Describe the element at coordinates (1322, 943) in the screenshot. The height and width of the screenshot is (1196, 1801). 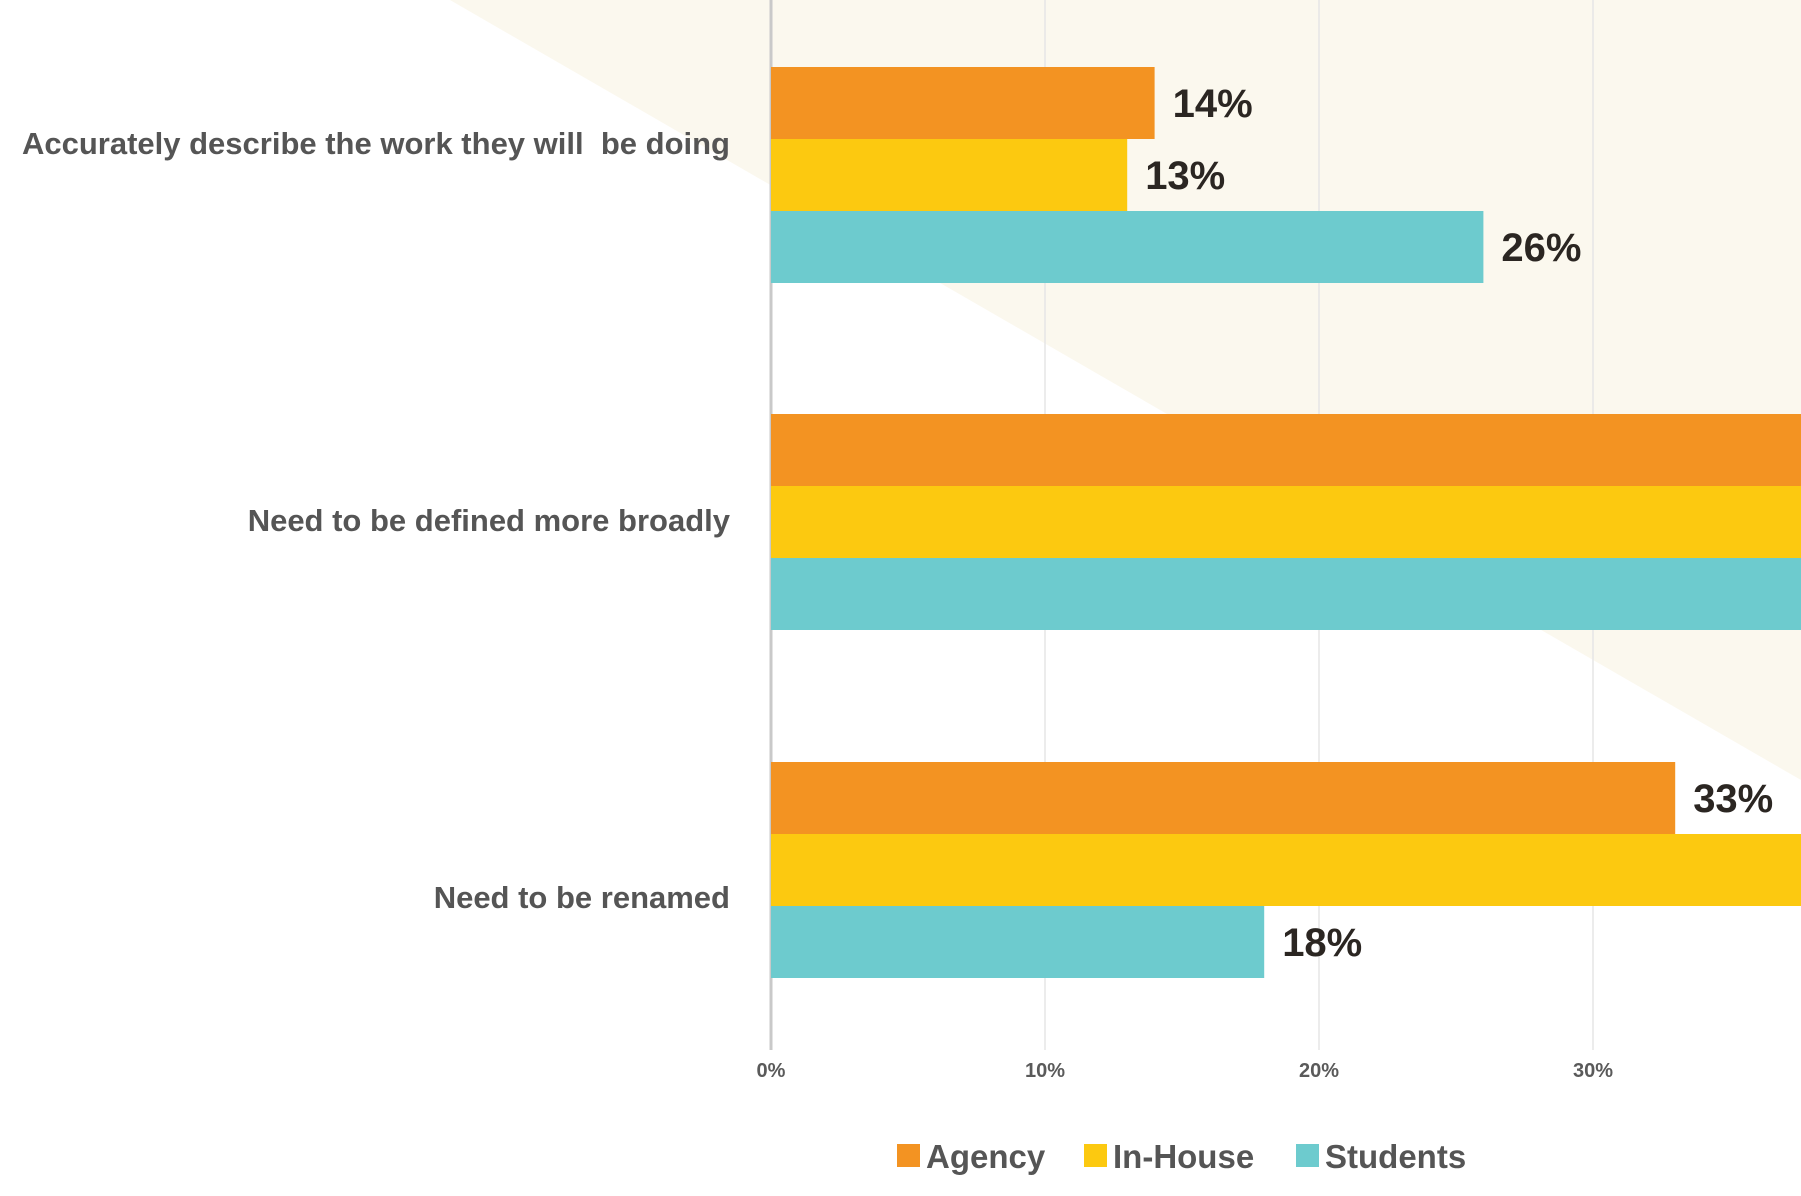
I see `data-label: 18%` at that location.